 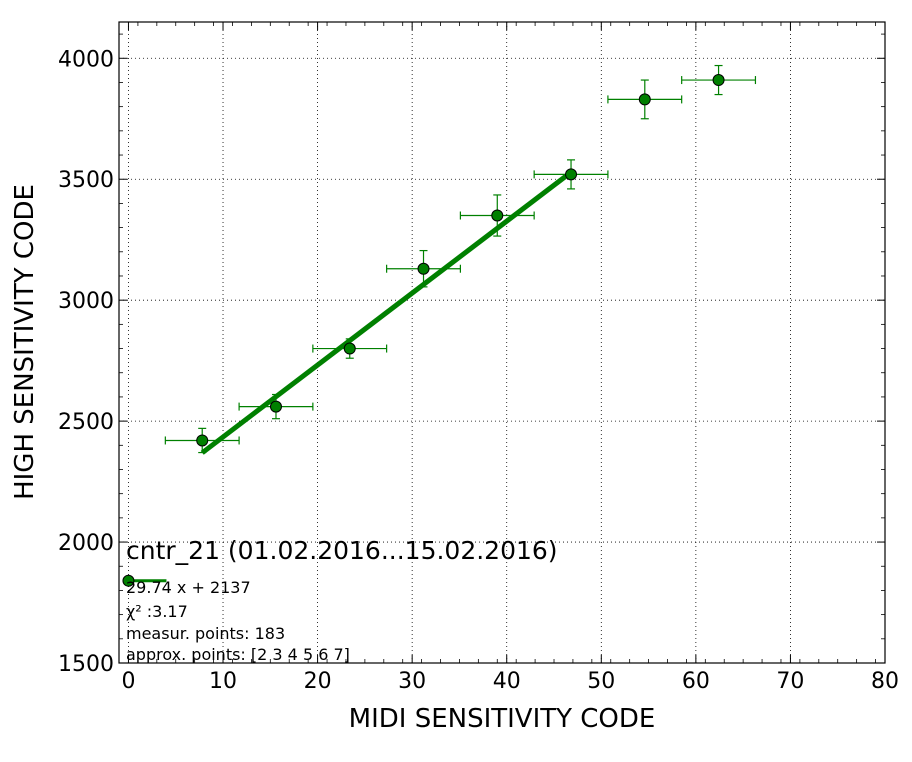 I want to click on annotation-chi2: χ² :3.17, so click(x=157, y=611).